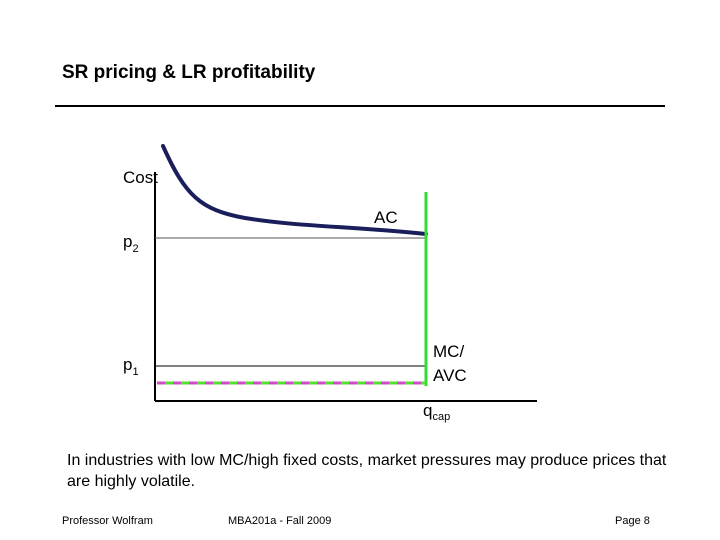 This screenshot has width=720, height=540. What do you see at coordinates (294, 190) in the screenshot?
I see `ac-curve` at bounding box center [294, 190].